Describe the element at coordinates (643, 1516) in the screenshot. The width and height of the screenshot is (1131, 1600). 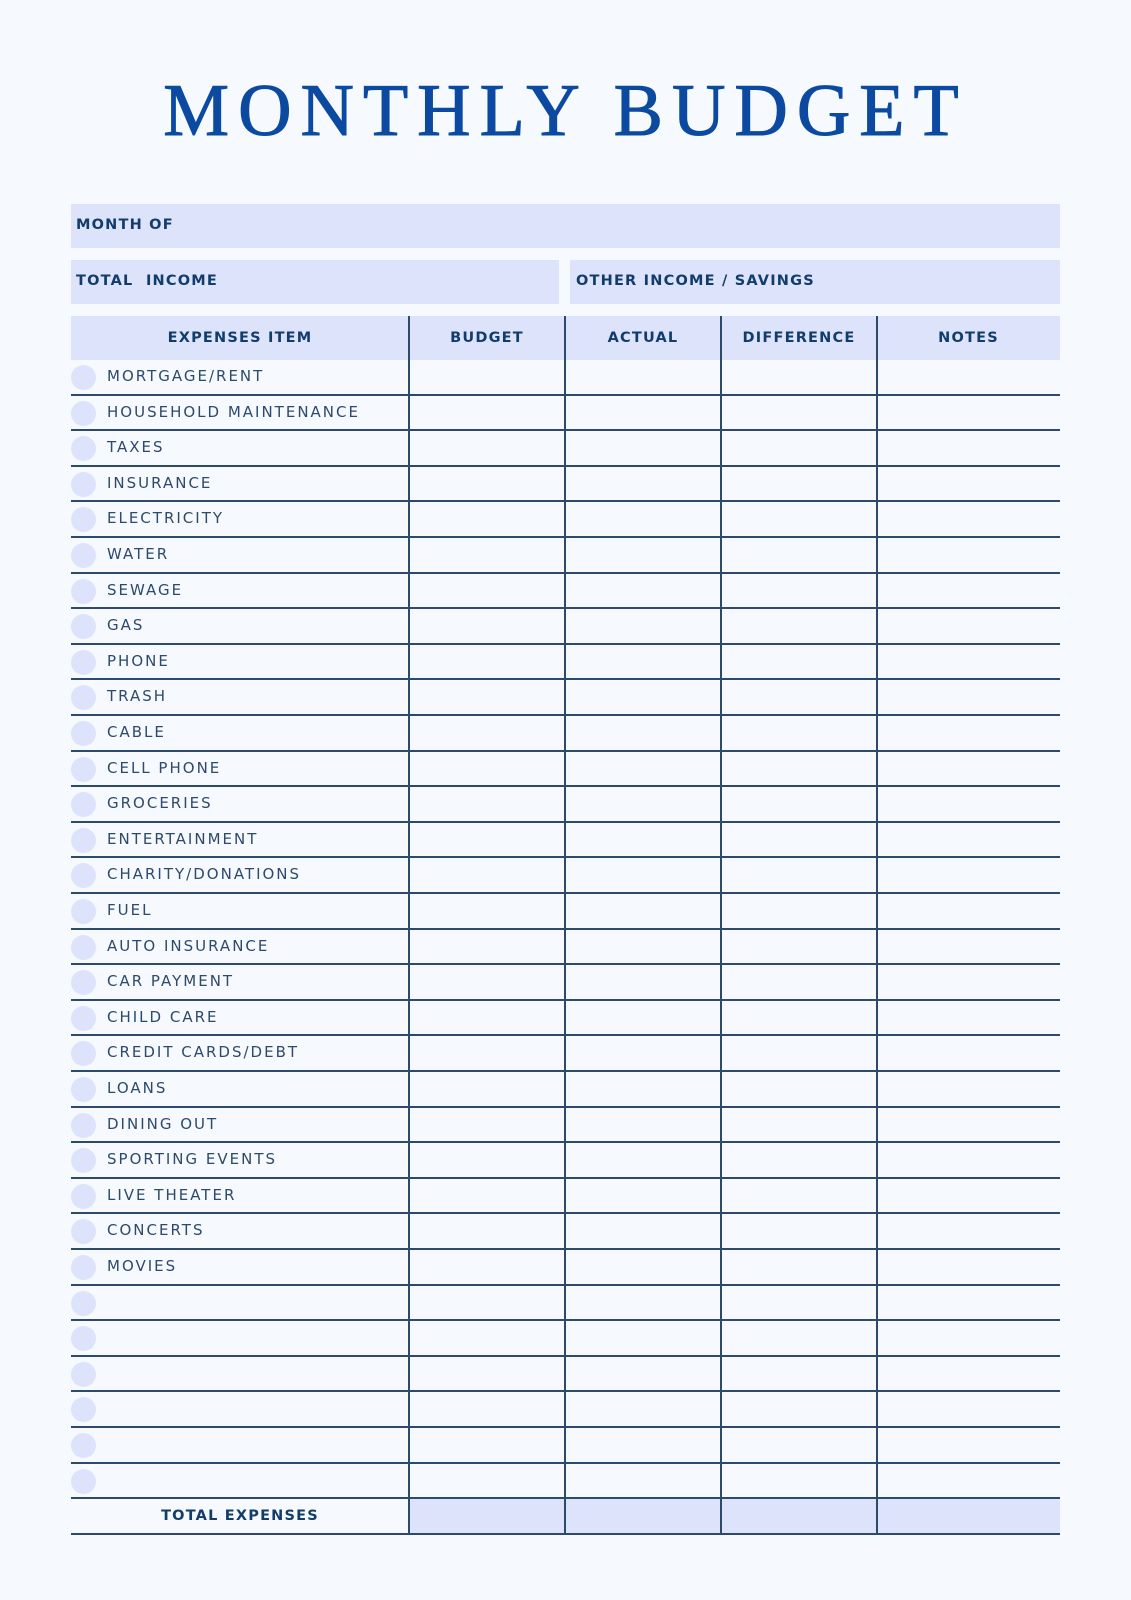
I see `total-actual-cell` at that location.